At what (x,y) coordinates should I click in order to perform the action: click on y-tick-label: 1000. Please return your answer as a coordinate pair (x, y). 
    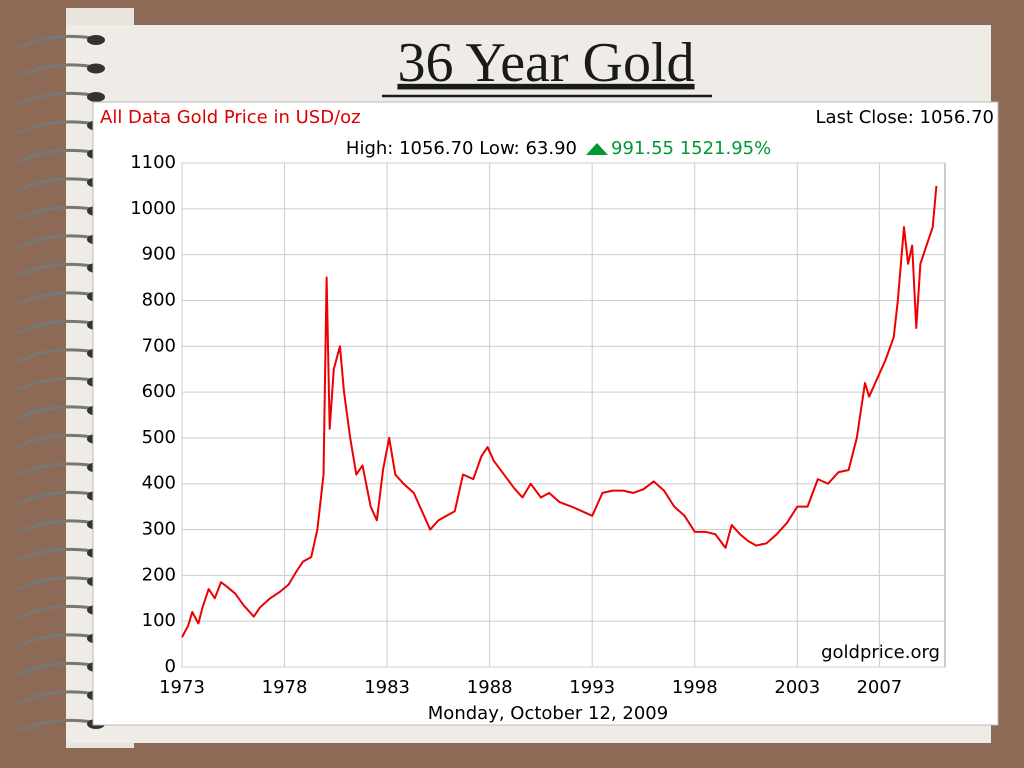
    Looking at the image, I should click on (153, 208).